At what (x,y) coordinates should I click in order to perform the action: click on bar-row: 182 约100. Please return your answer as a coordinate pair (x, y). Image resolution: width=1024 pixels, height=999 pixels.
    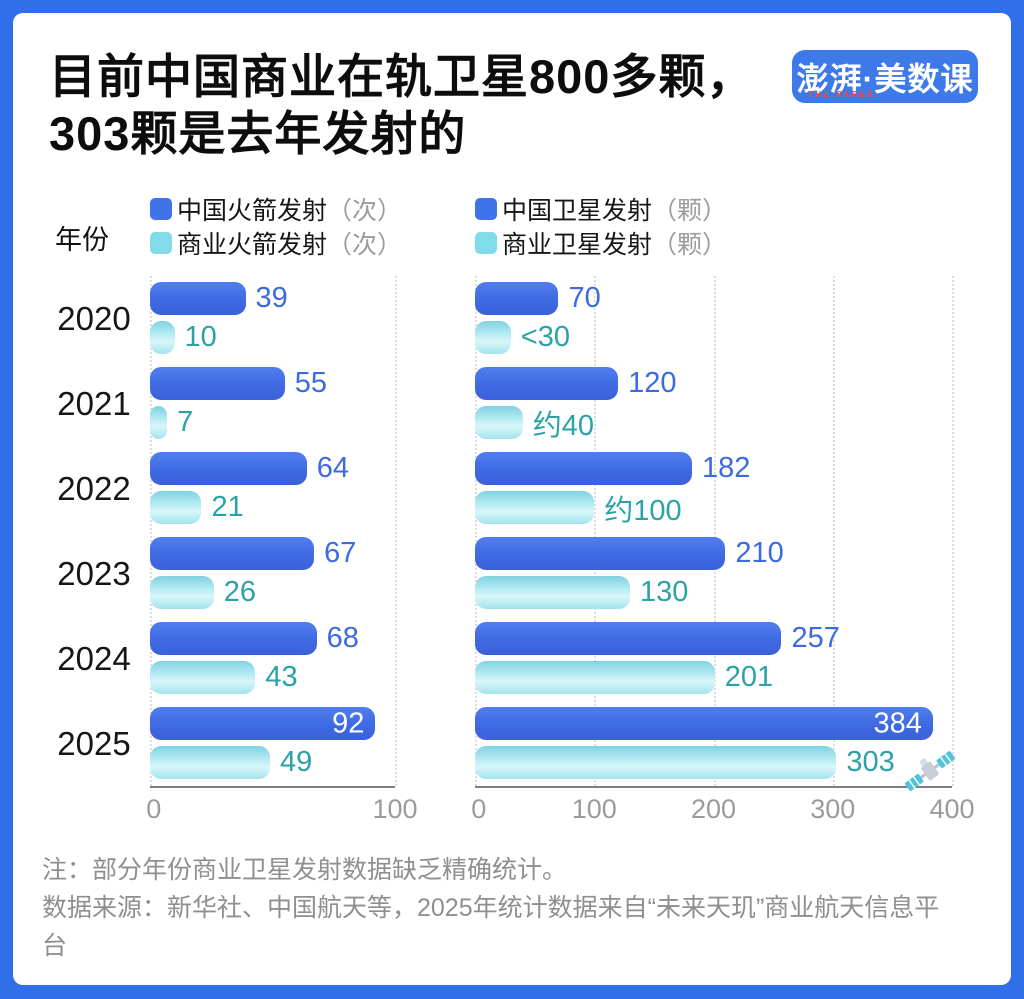
    Looking at the image, I should click on (713, 488).